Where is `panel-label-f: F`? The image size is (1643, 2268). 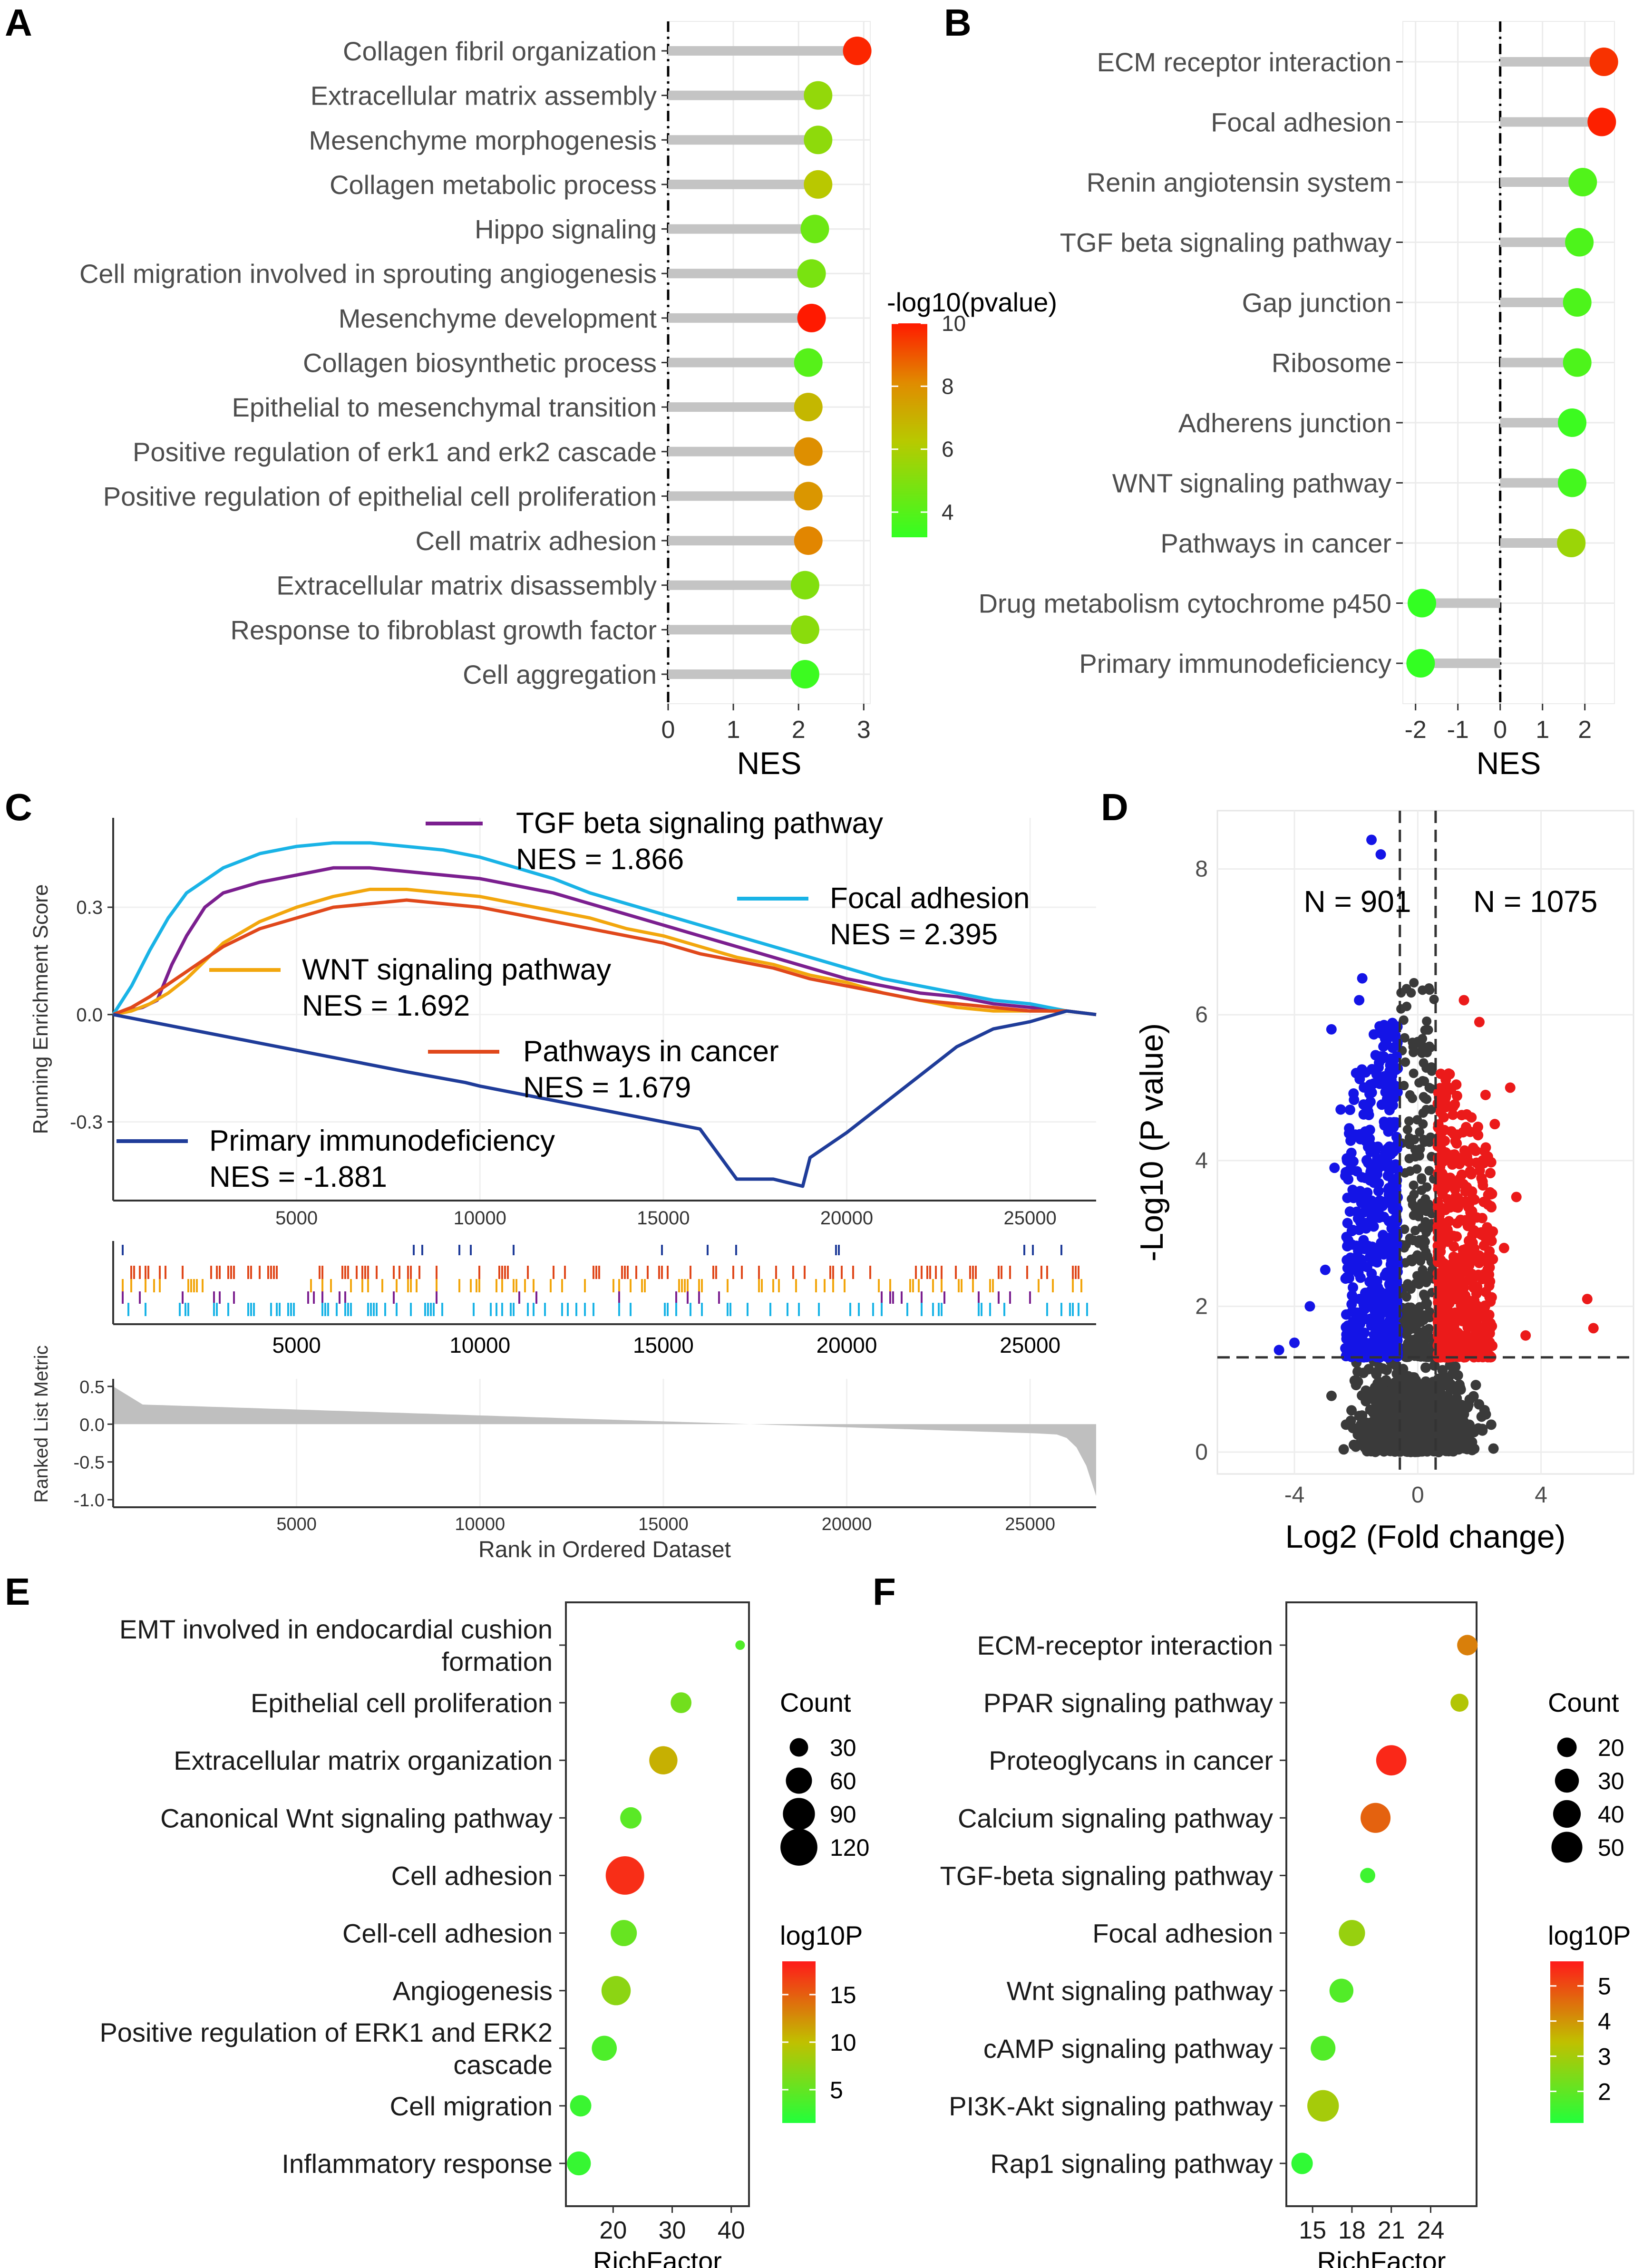 panel-label-f: F is located at coordinates (884, 1592).